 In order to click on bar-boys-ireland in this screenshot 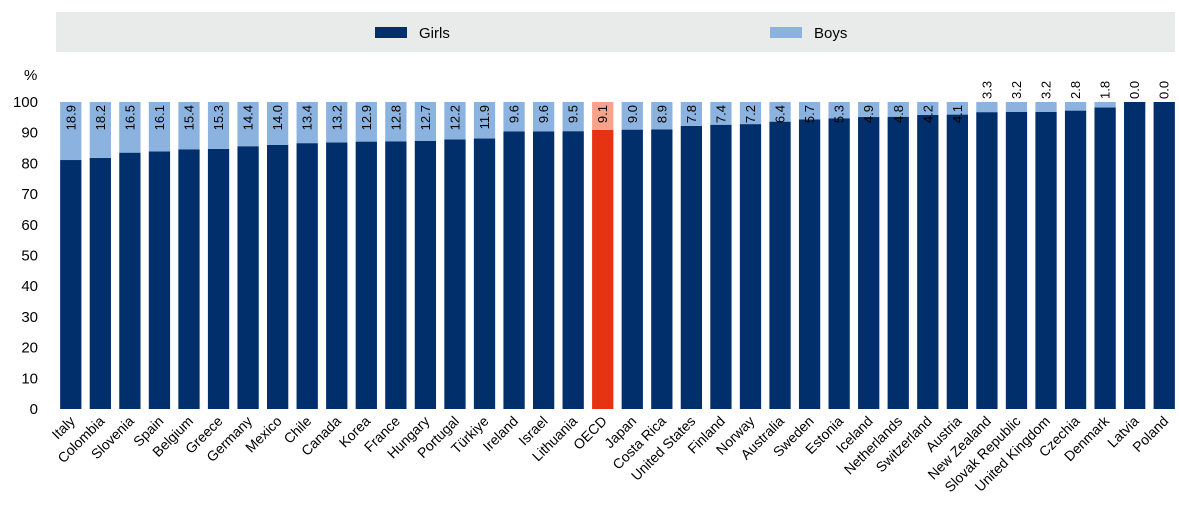, I will do `click(514, 117)`.